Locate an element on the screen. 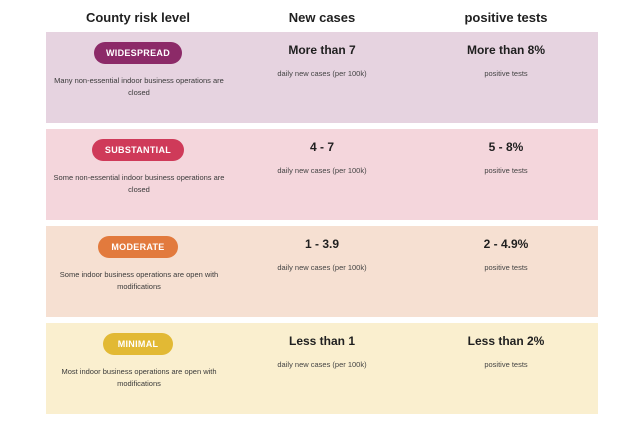 The height and width of the screenshot is (426, 640). positive-tests-value: 2 - 4.9% is located at coordinates (506, 244).